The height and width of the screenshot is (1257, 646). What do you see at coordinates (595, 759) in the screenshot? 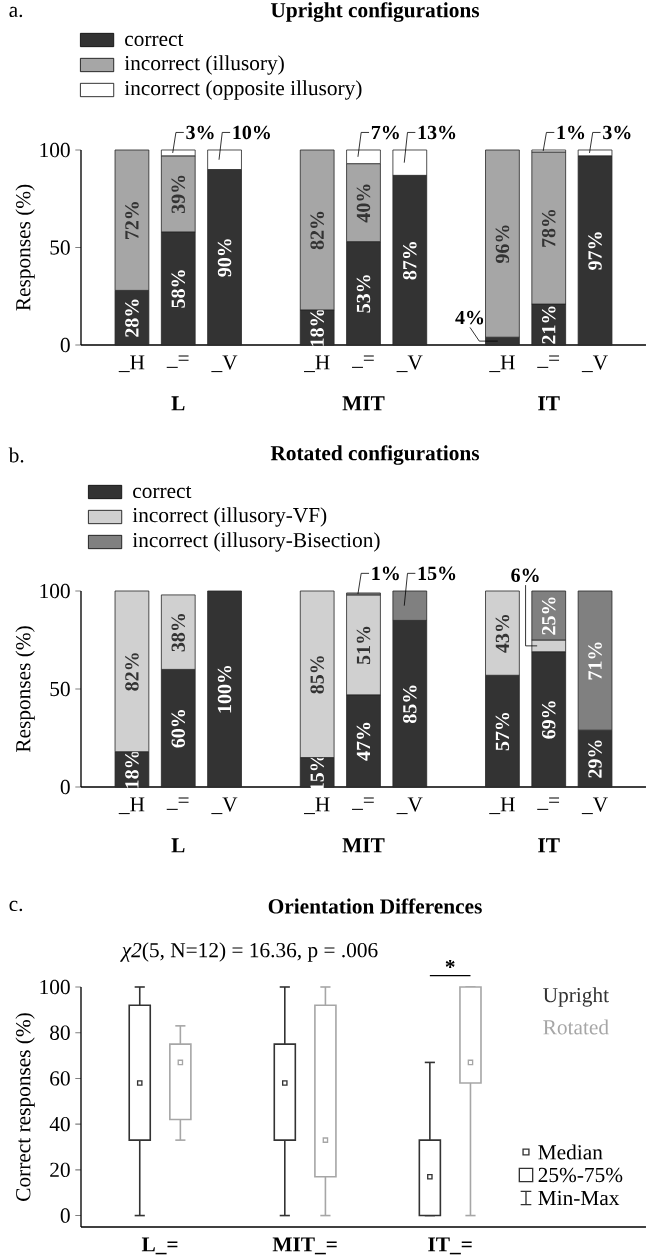
I see `data-label: 29%` at bounding box center [595, 759].